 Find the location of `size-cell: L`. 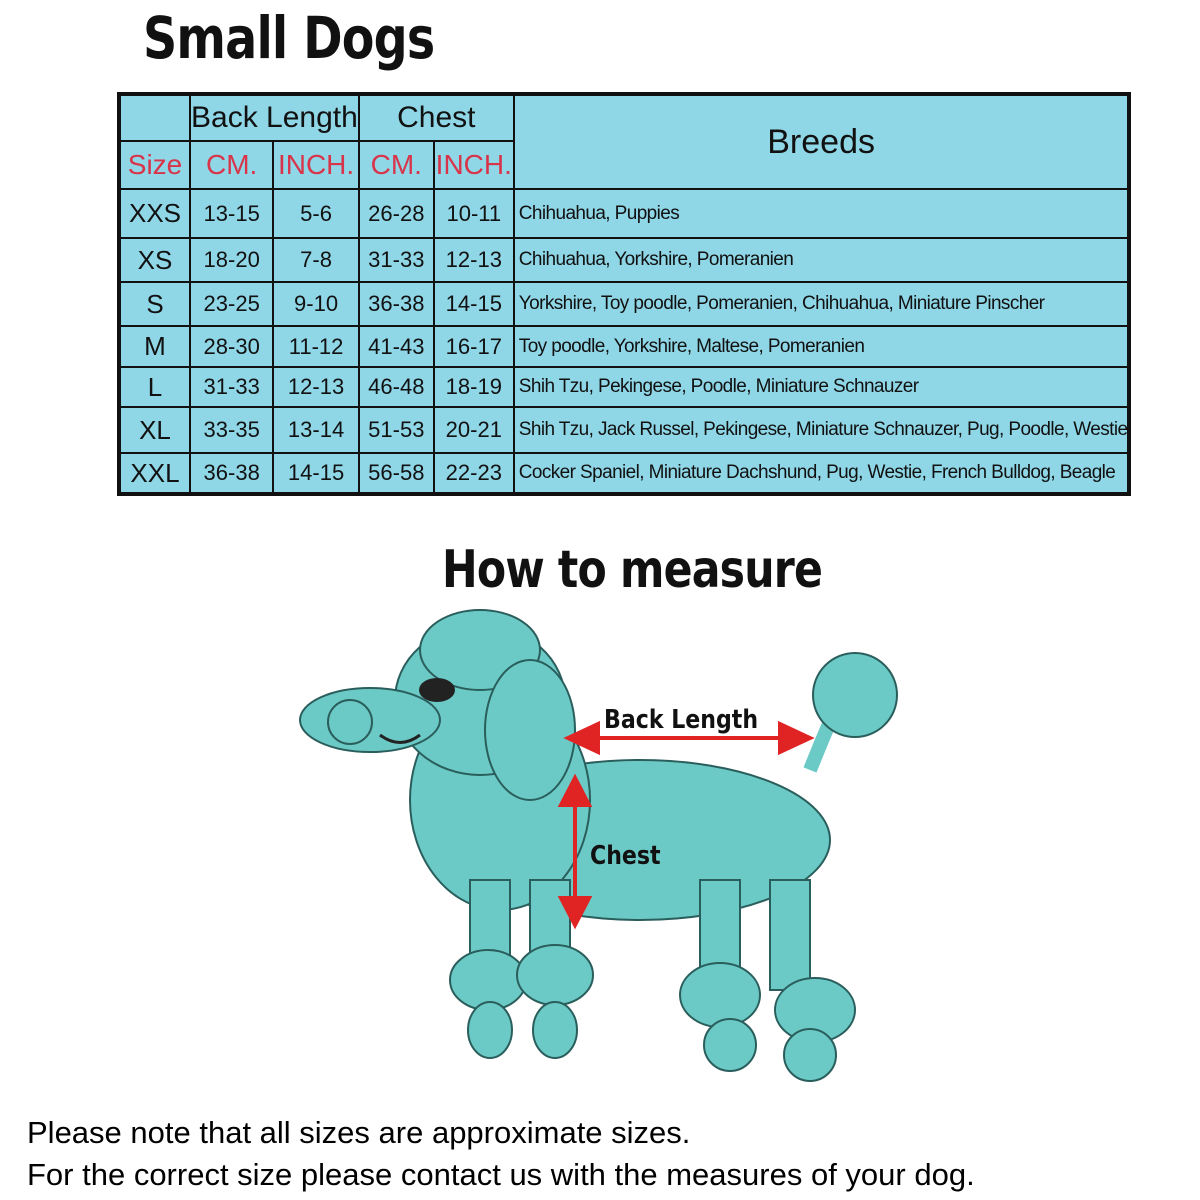

size-cell: L is located at coordinates (154, 387).